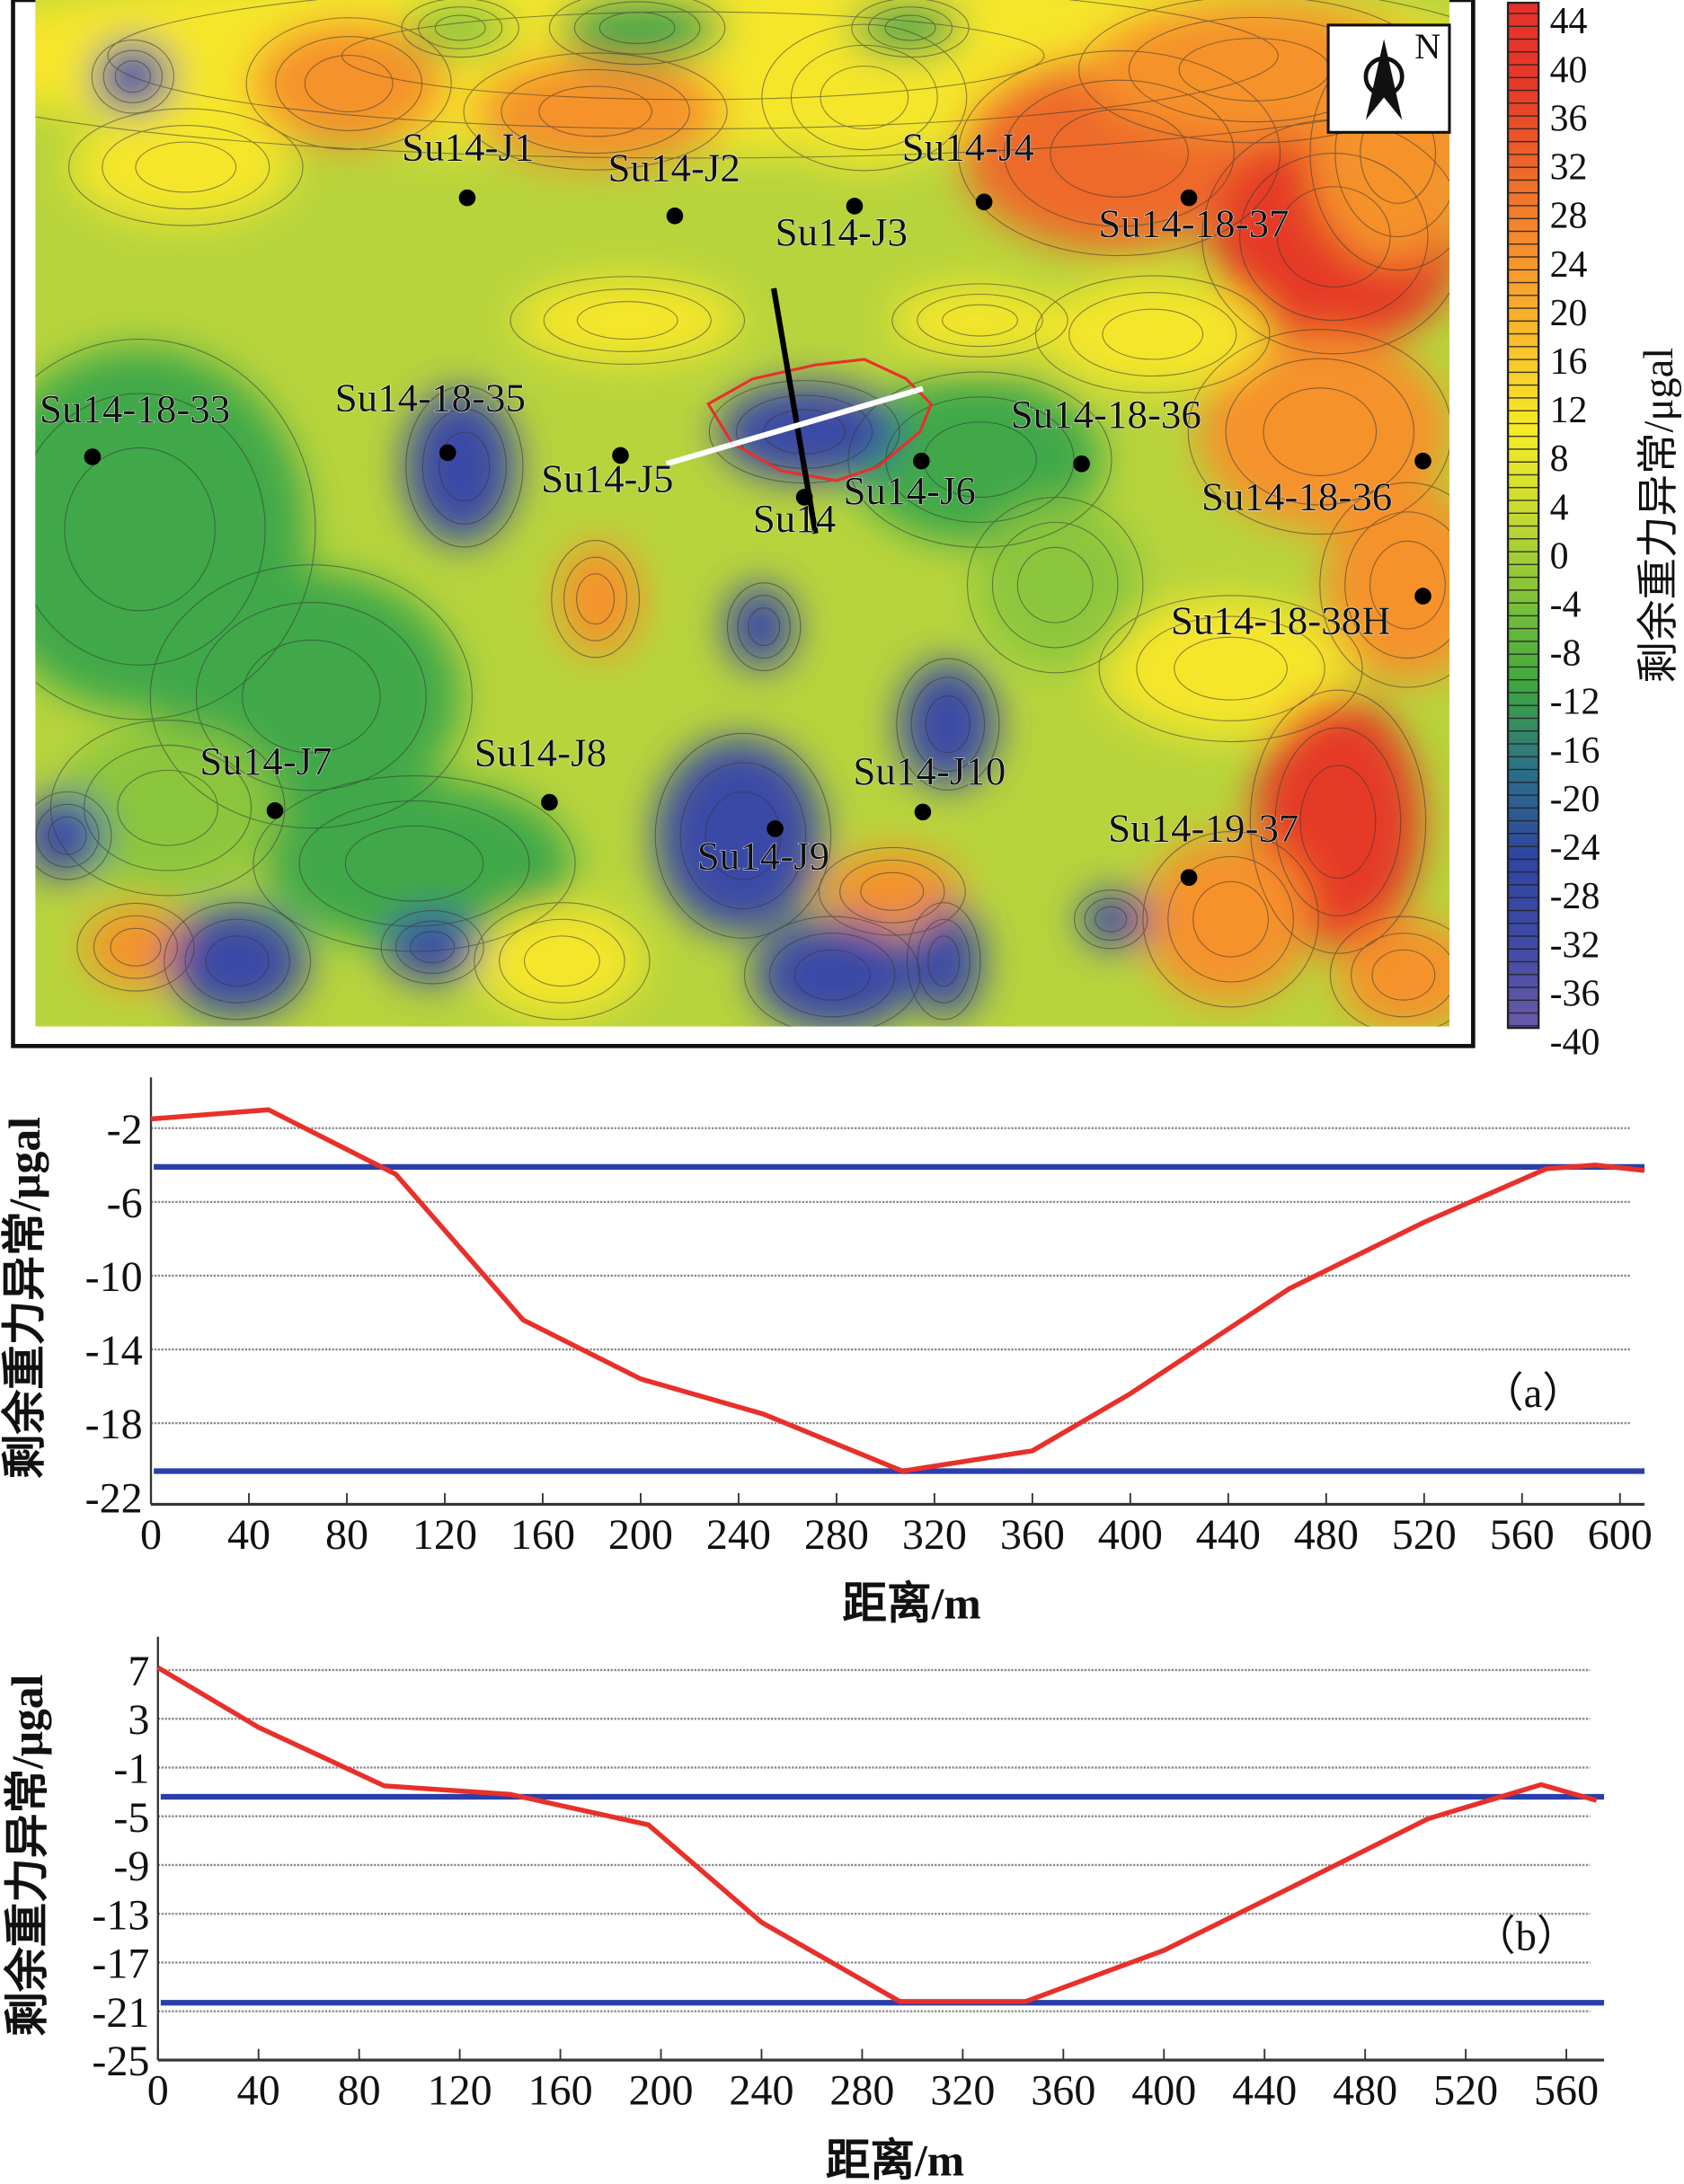  What do you see at coordinates (1424, 1535) in the screenshot?
I see `x-tick-label: 520` at bounding box center [1424, 1535].